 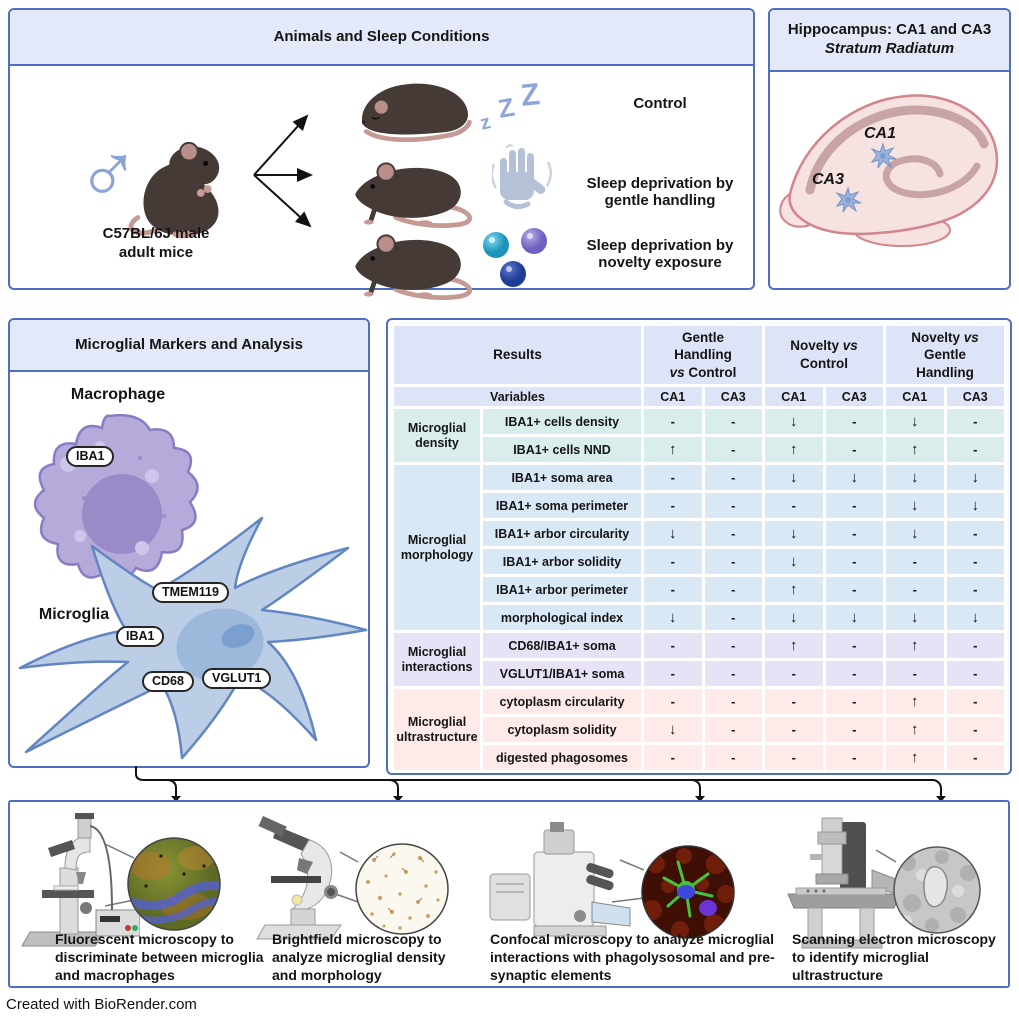 What do you see at coordinates (237, 678) in the screenshot?
I see `vglut1-pill: VGLUT1` at bounding box center [237, 678].